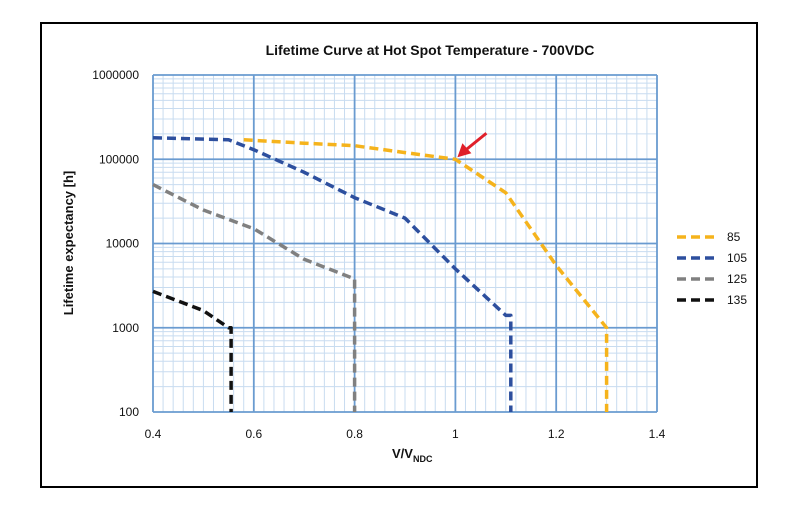  Describe the element at coordinates (119, 159) in the screenshot. I see `y-tick-label: 100000` at that location.